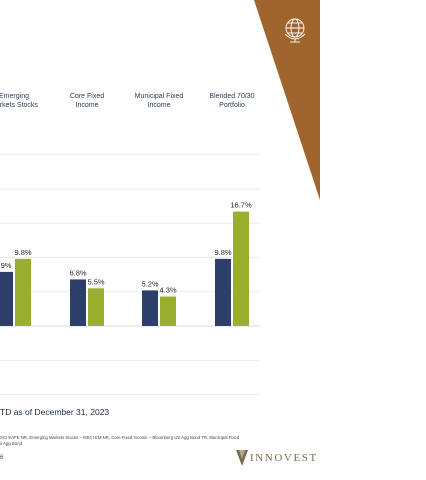  I want to click on bars, so click(124, 268).